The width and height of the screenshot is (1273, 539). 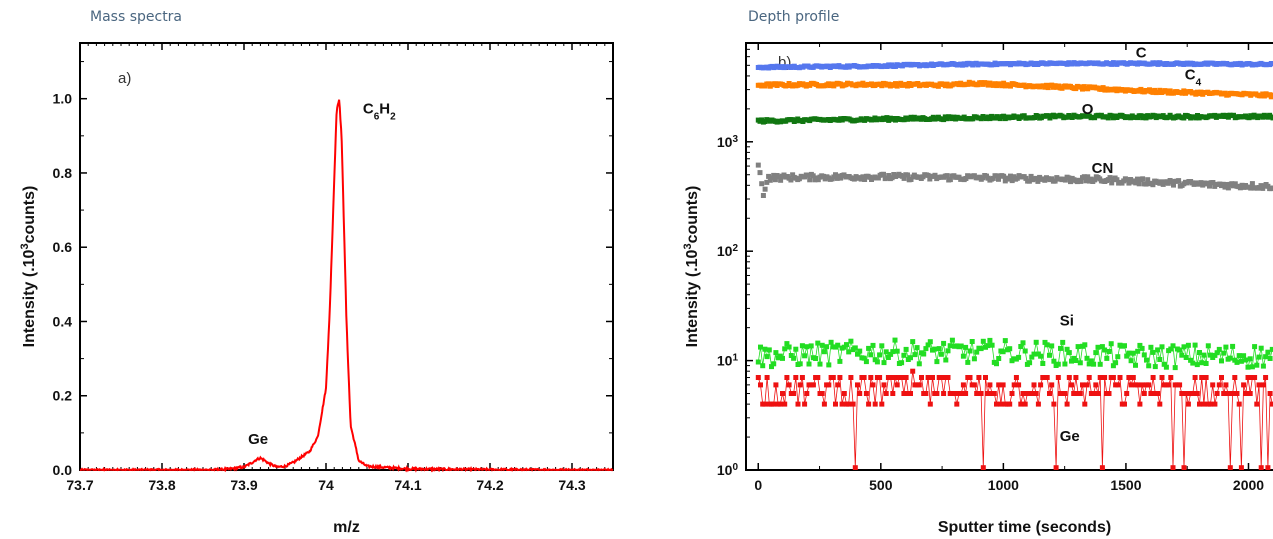 What do you see at coordinates (1003, 485) in the screenshot?
I see `x-tick-label: 1000` at bounding box center [1003, 485].